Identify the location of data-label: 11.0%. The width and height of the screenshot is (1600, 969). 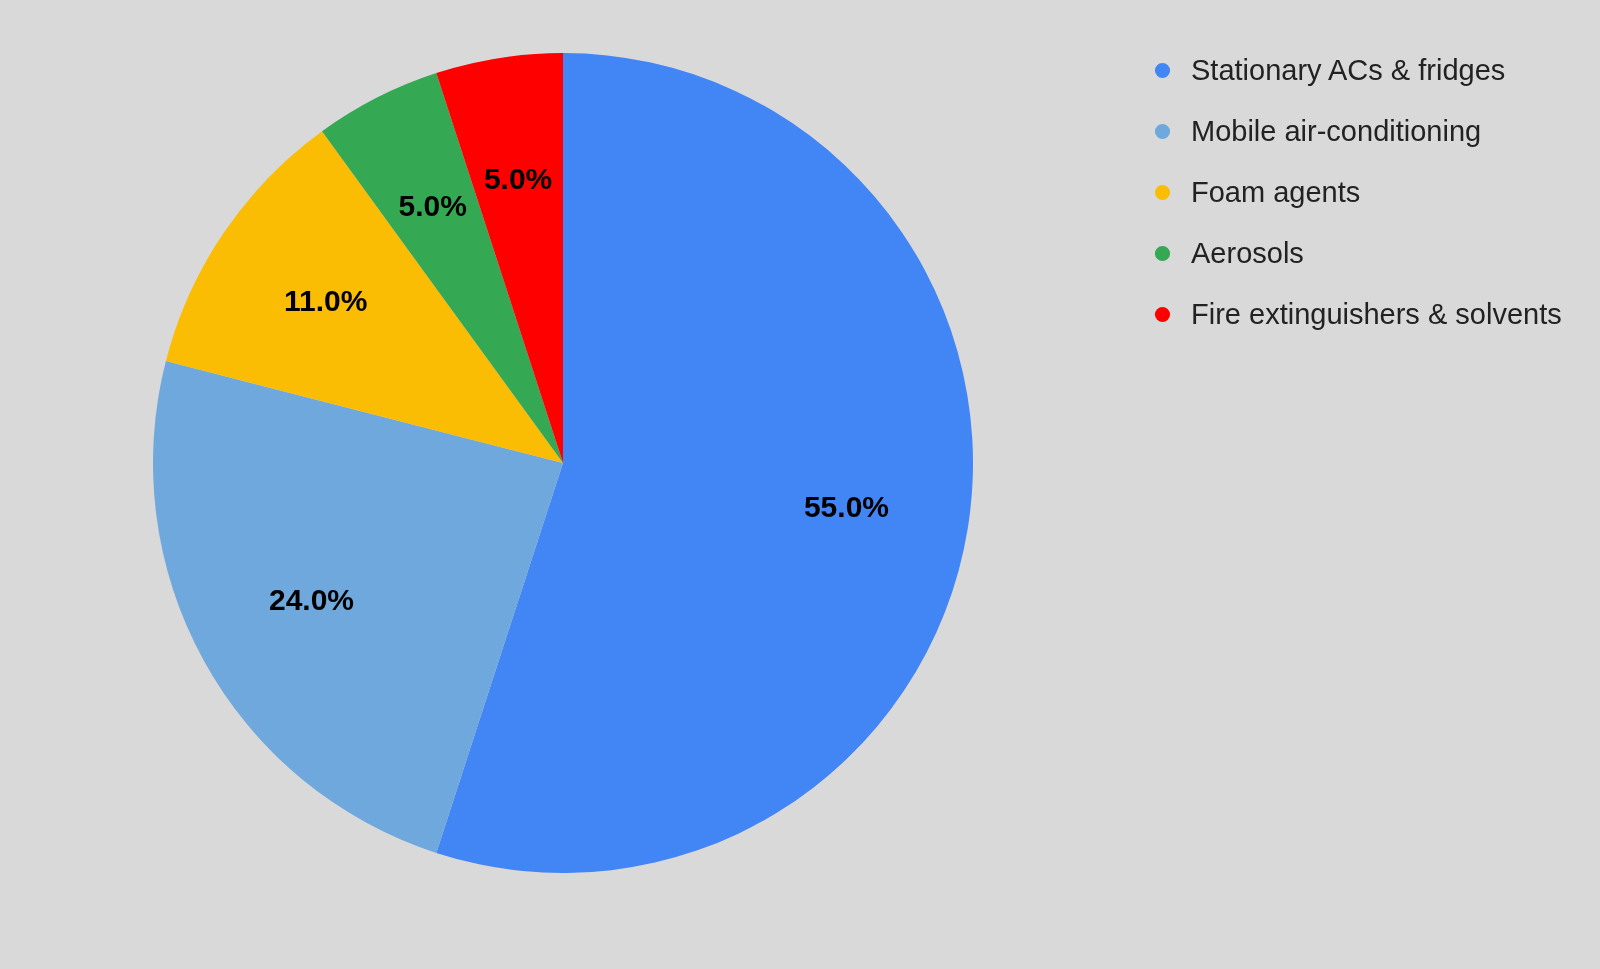
(325, 300).